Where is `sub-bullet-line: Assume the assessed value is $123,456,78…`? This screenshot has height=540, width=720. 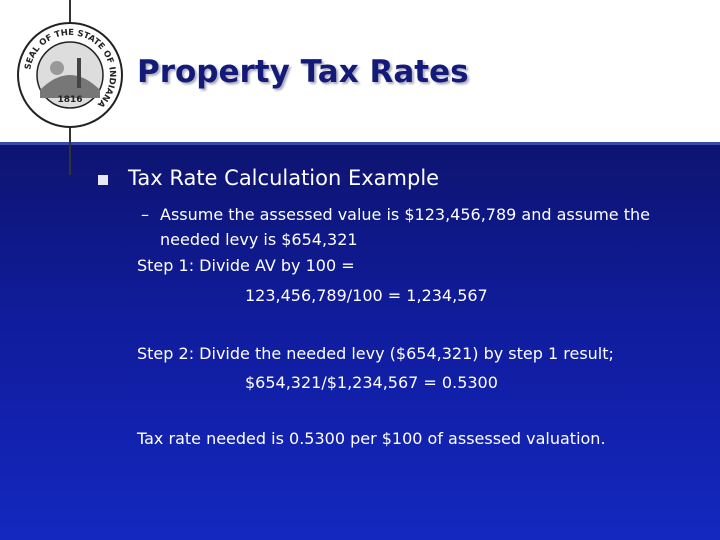 sub-bullet-line: Assume the assessed value is $123,456,78… is located at coordinates (405, 214).